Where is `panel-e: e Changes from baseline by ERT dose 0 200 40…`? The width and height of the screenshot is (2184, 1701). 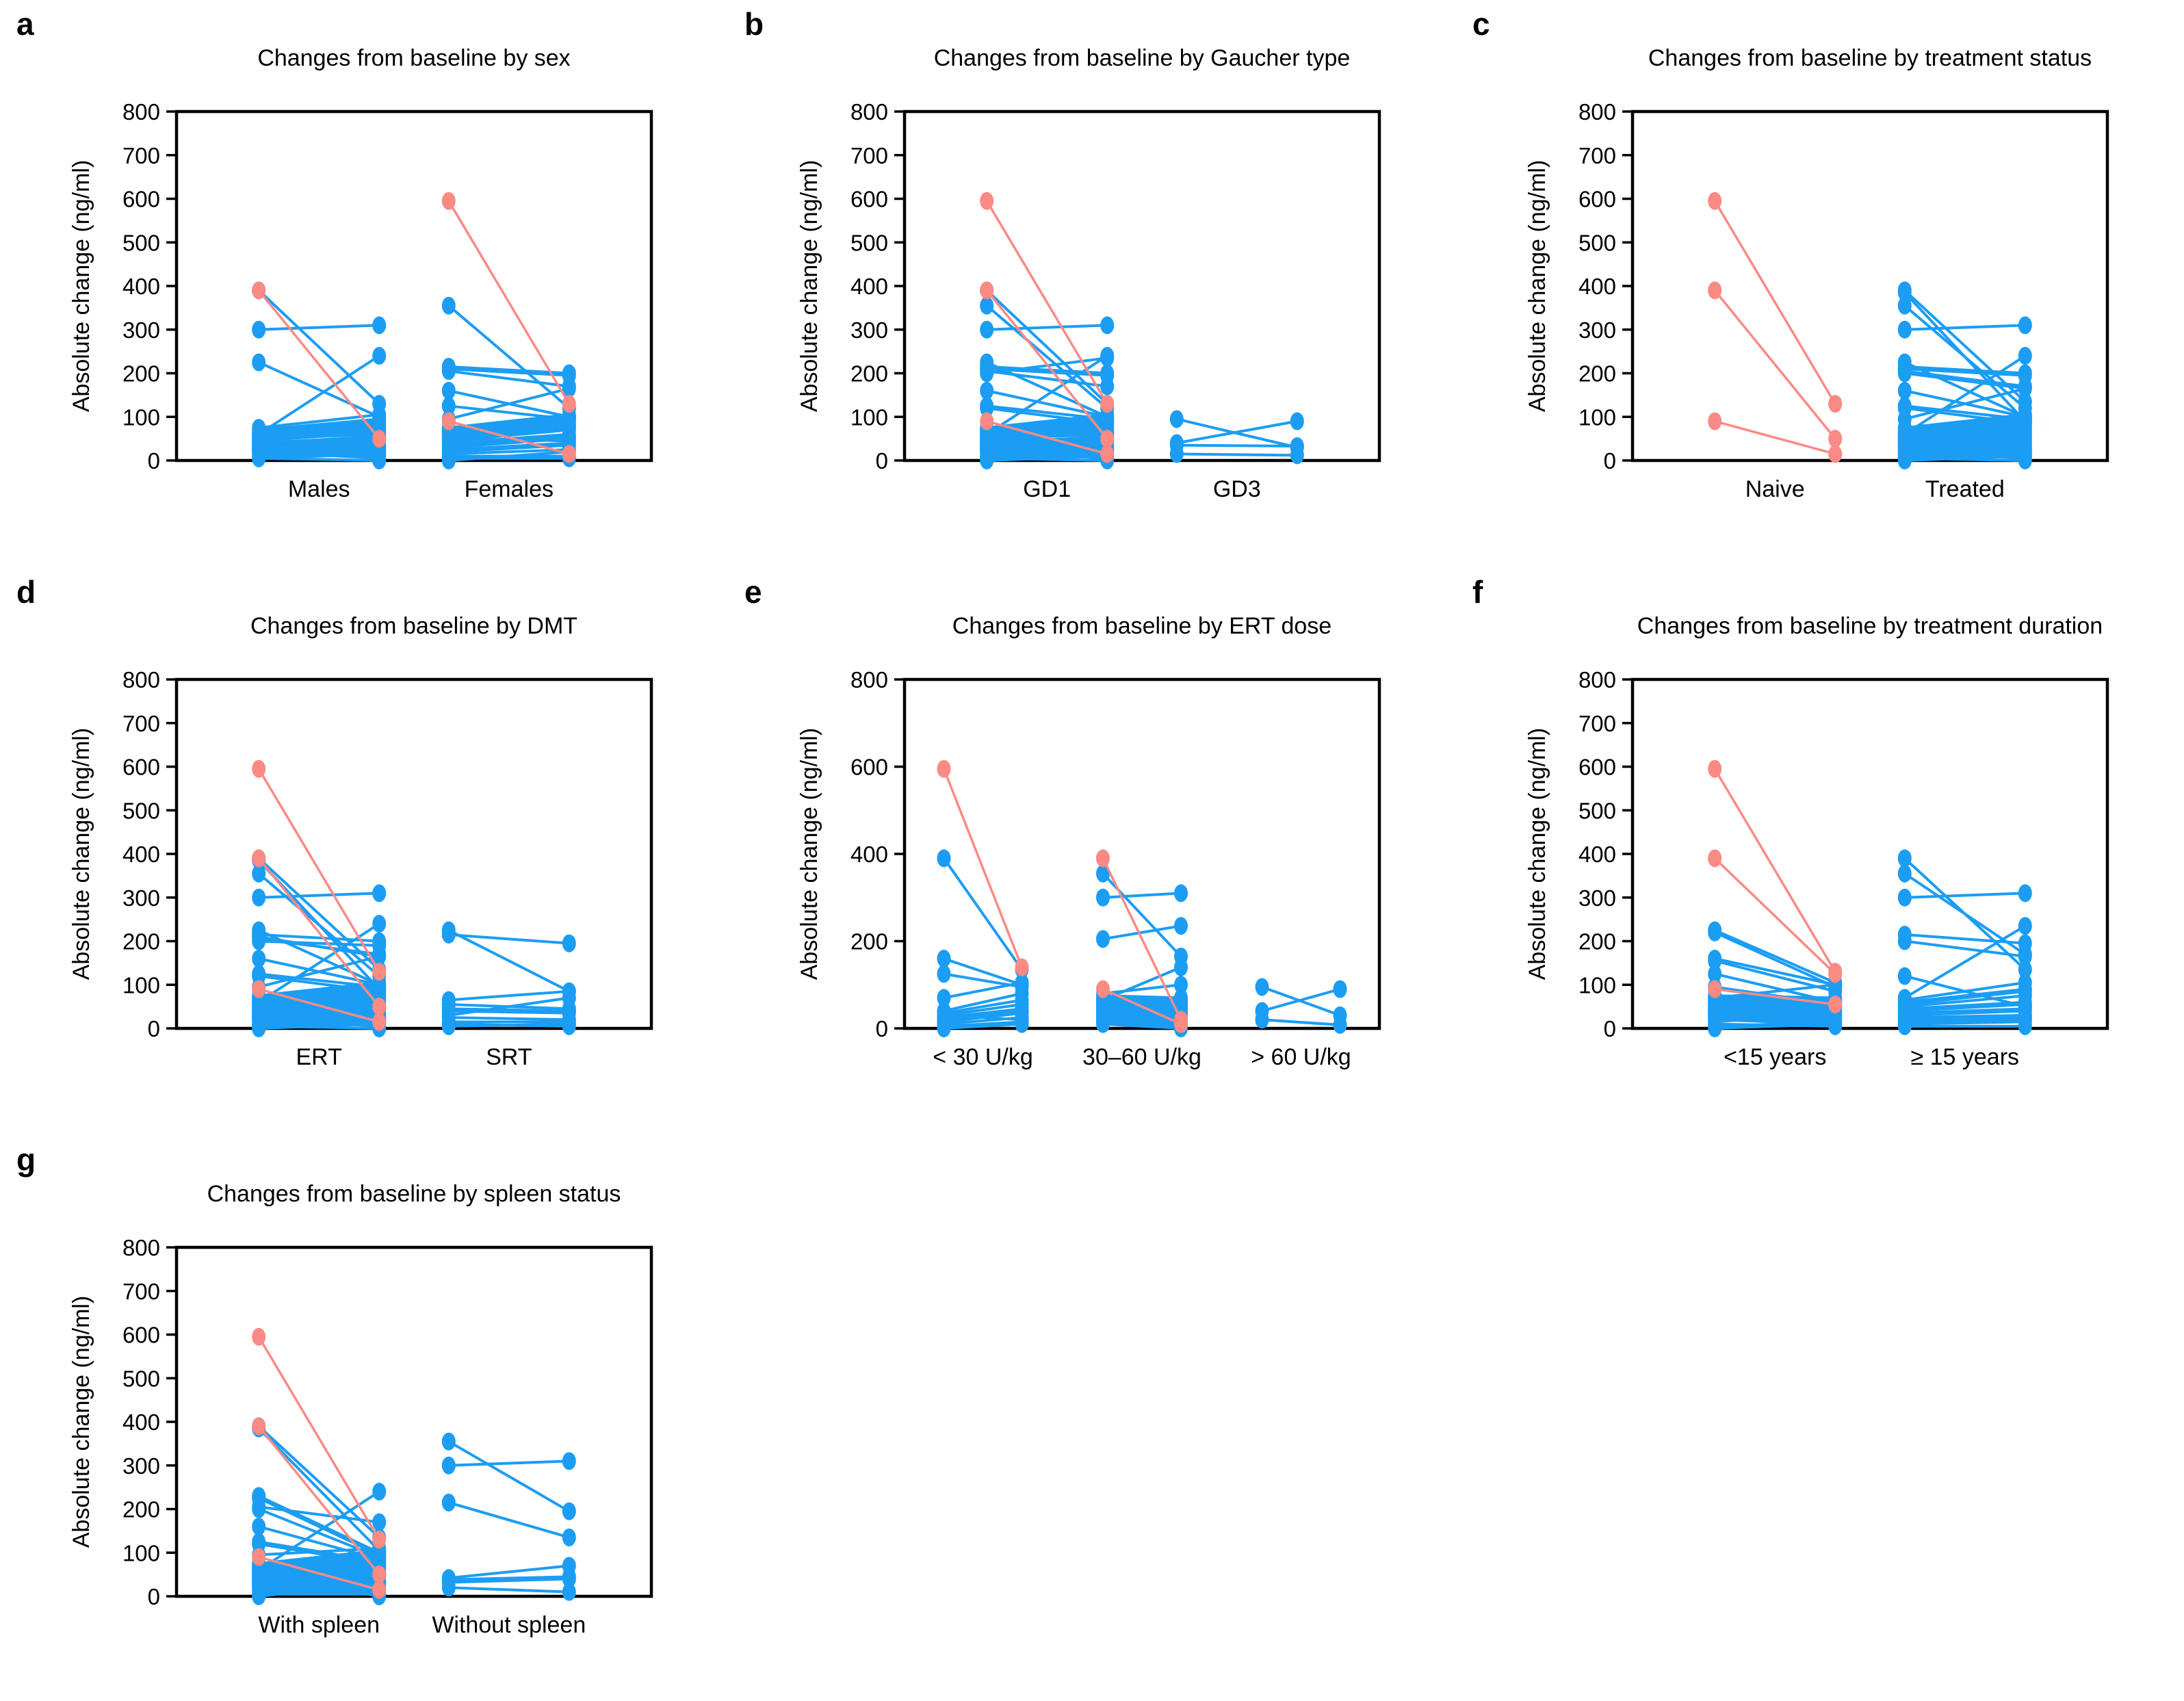 panel-e: e Changes from baseline by ERT dose 0 200 40… is located at coordinates (1092, 850).